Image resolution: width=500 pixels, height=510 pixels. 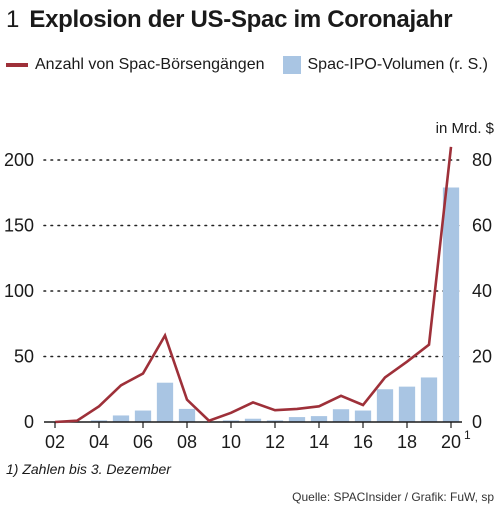 I want to click on y-left-tick-label: 0, so click(x=29, y=422).